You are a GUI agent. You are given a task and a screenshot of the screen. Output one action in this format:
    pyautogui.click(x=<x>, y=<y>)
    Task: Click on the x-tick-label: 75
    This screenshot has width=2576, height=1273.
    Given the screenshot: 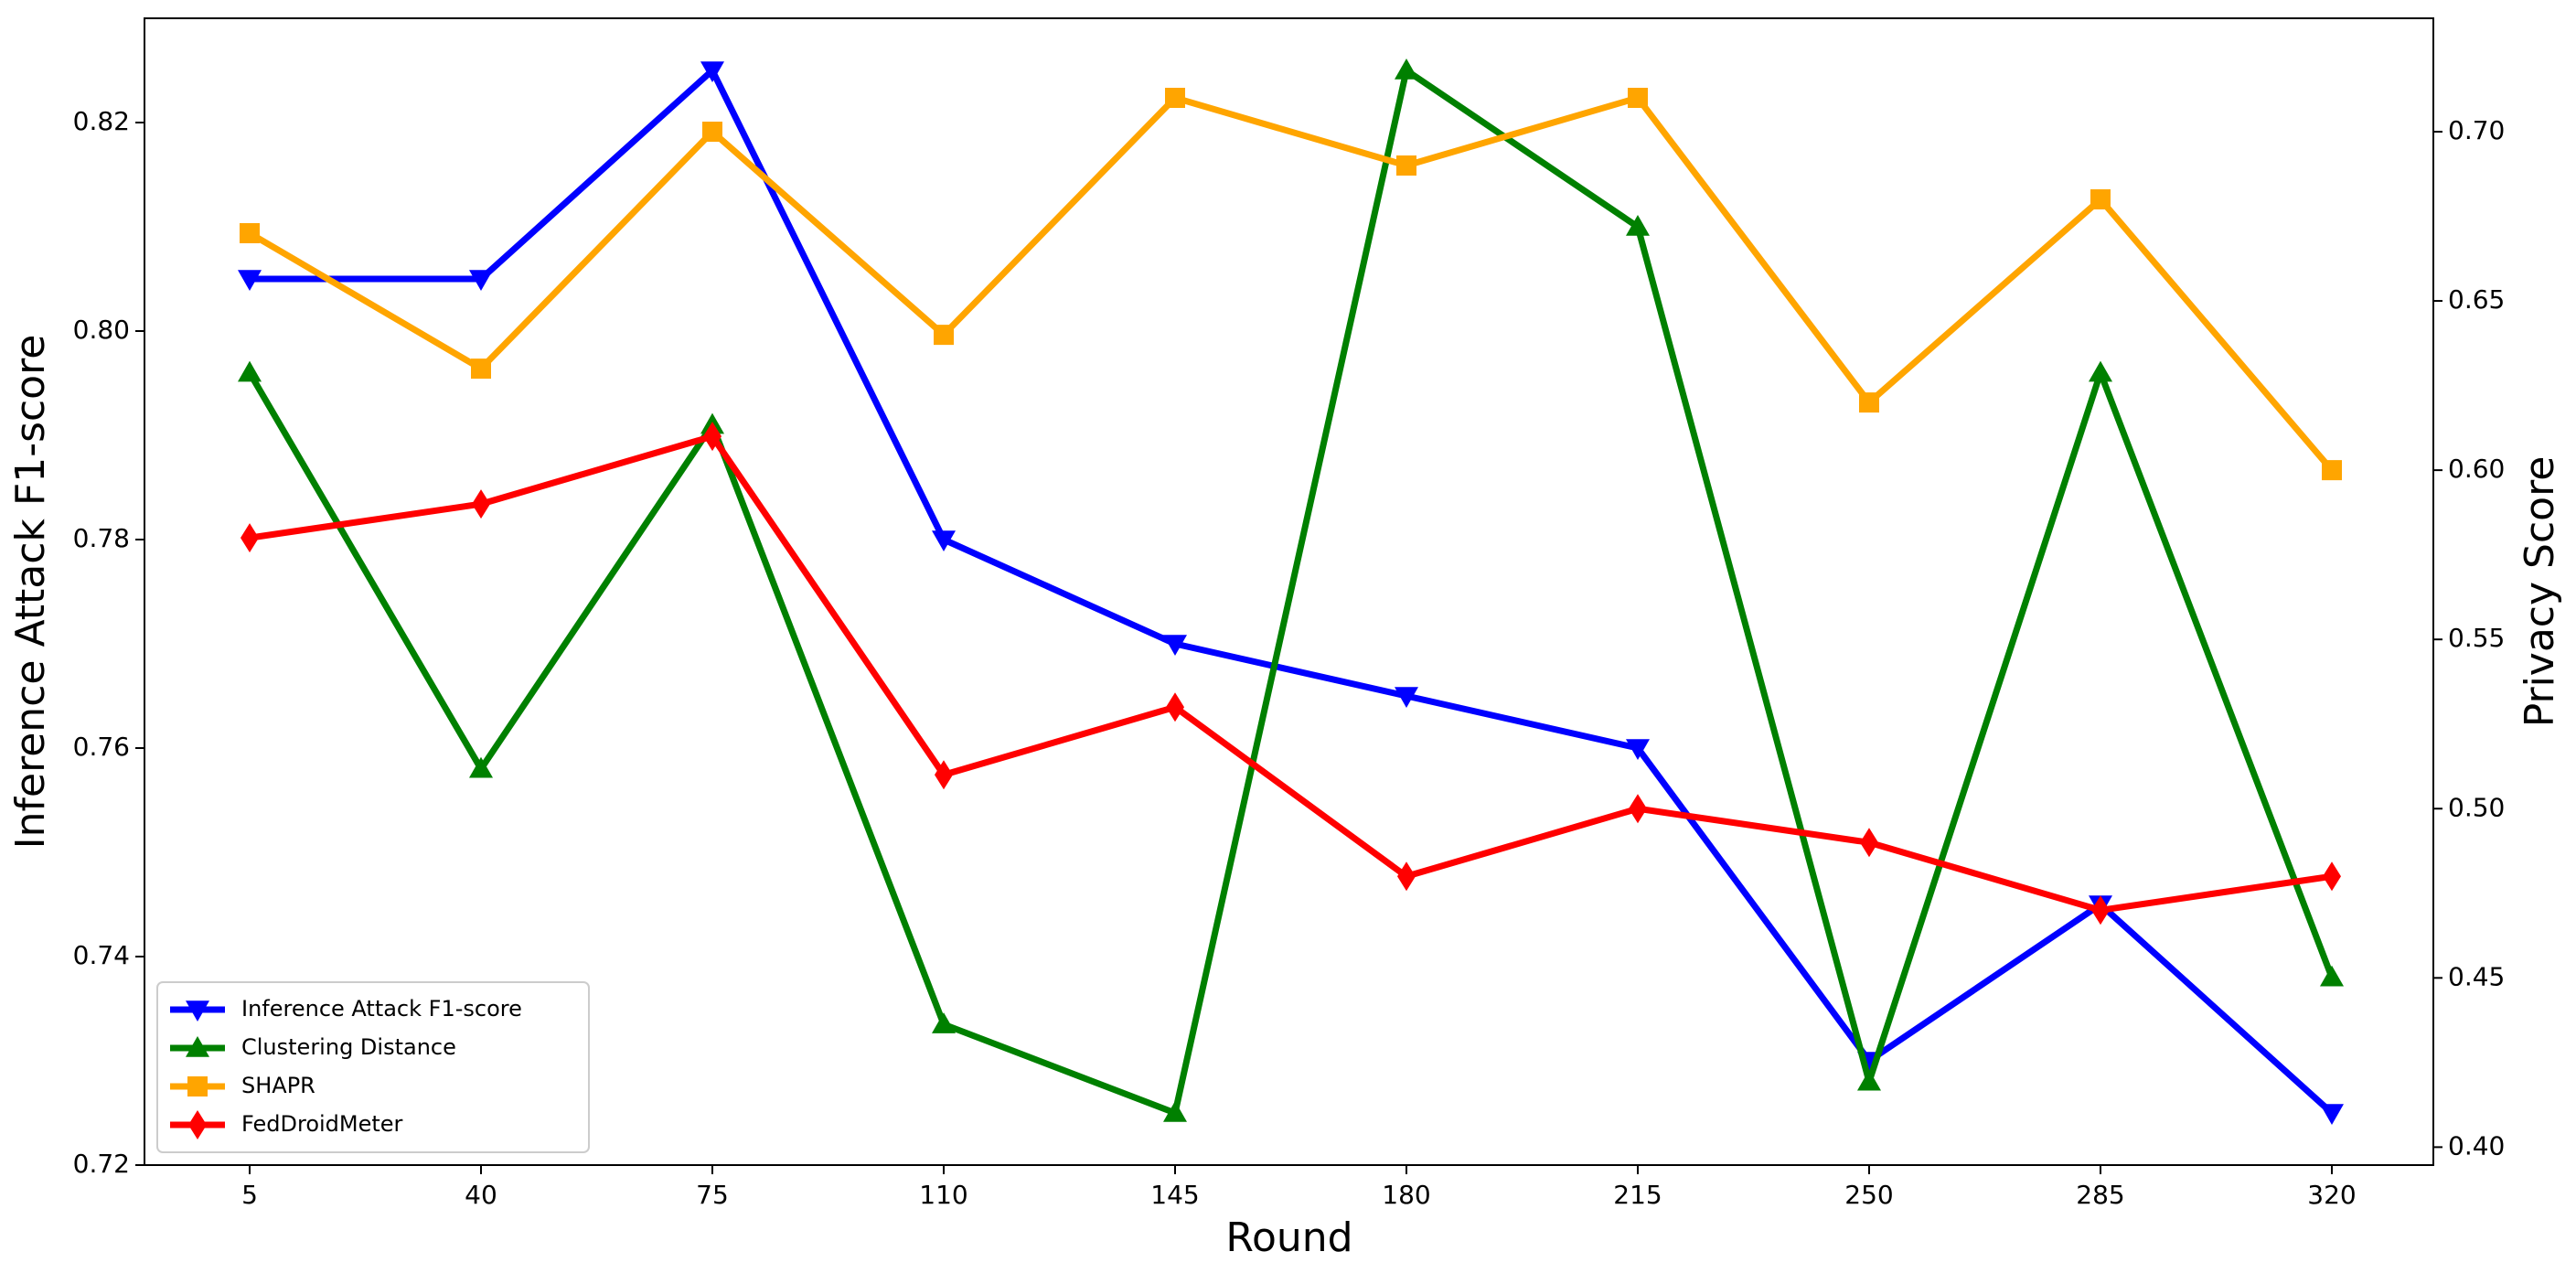 What is the action you would take?
    pyautogui.click(x=712, y=1195)
    